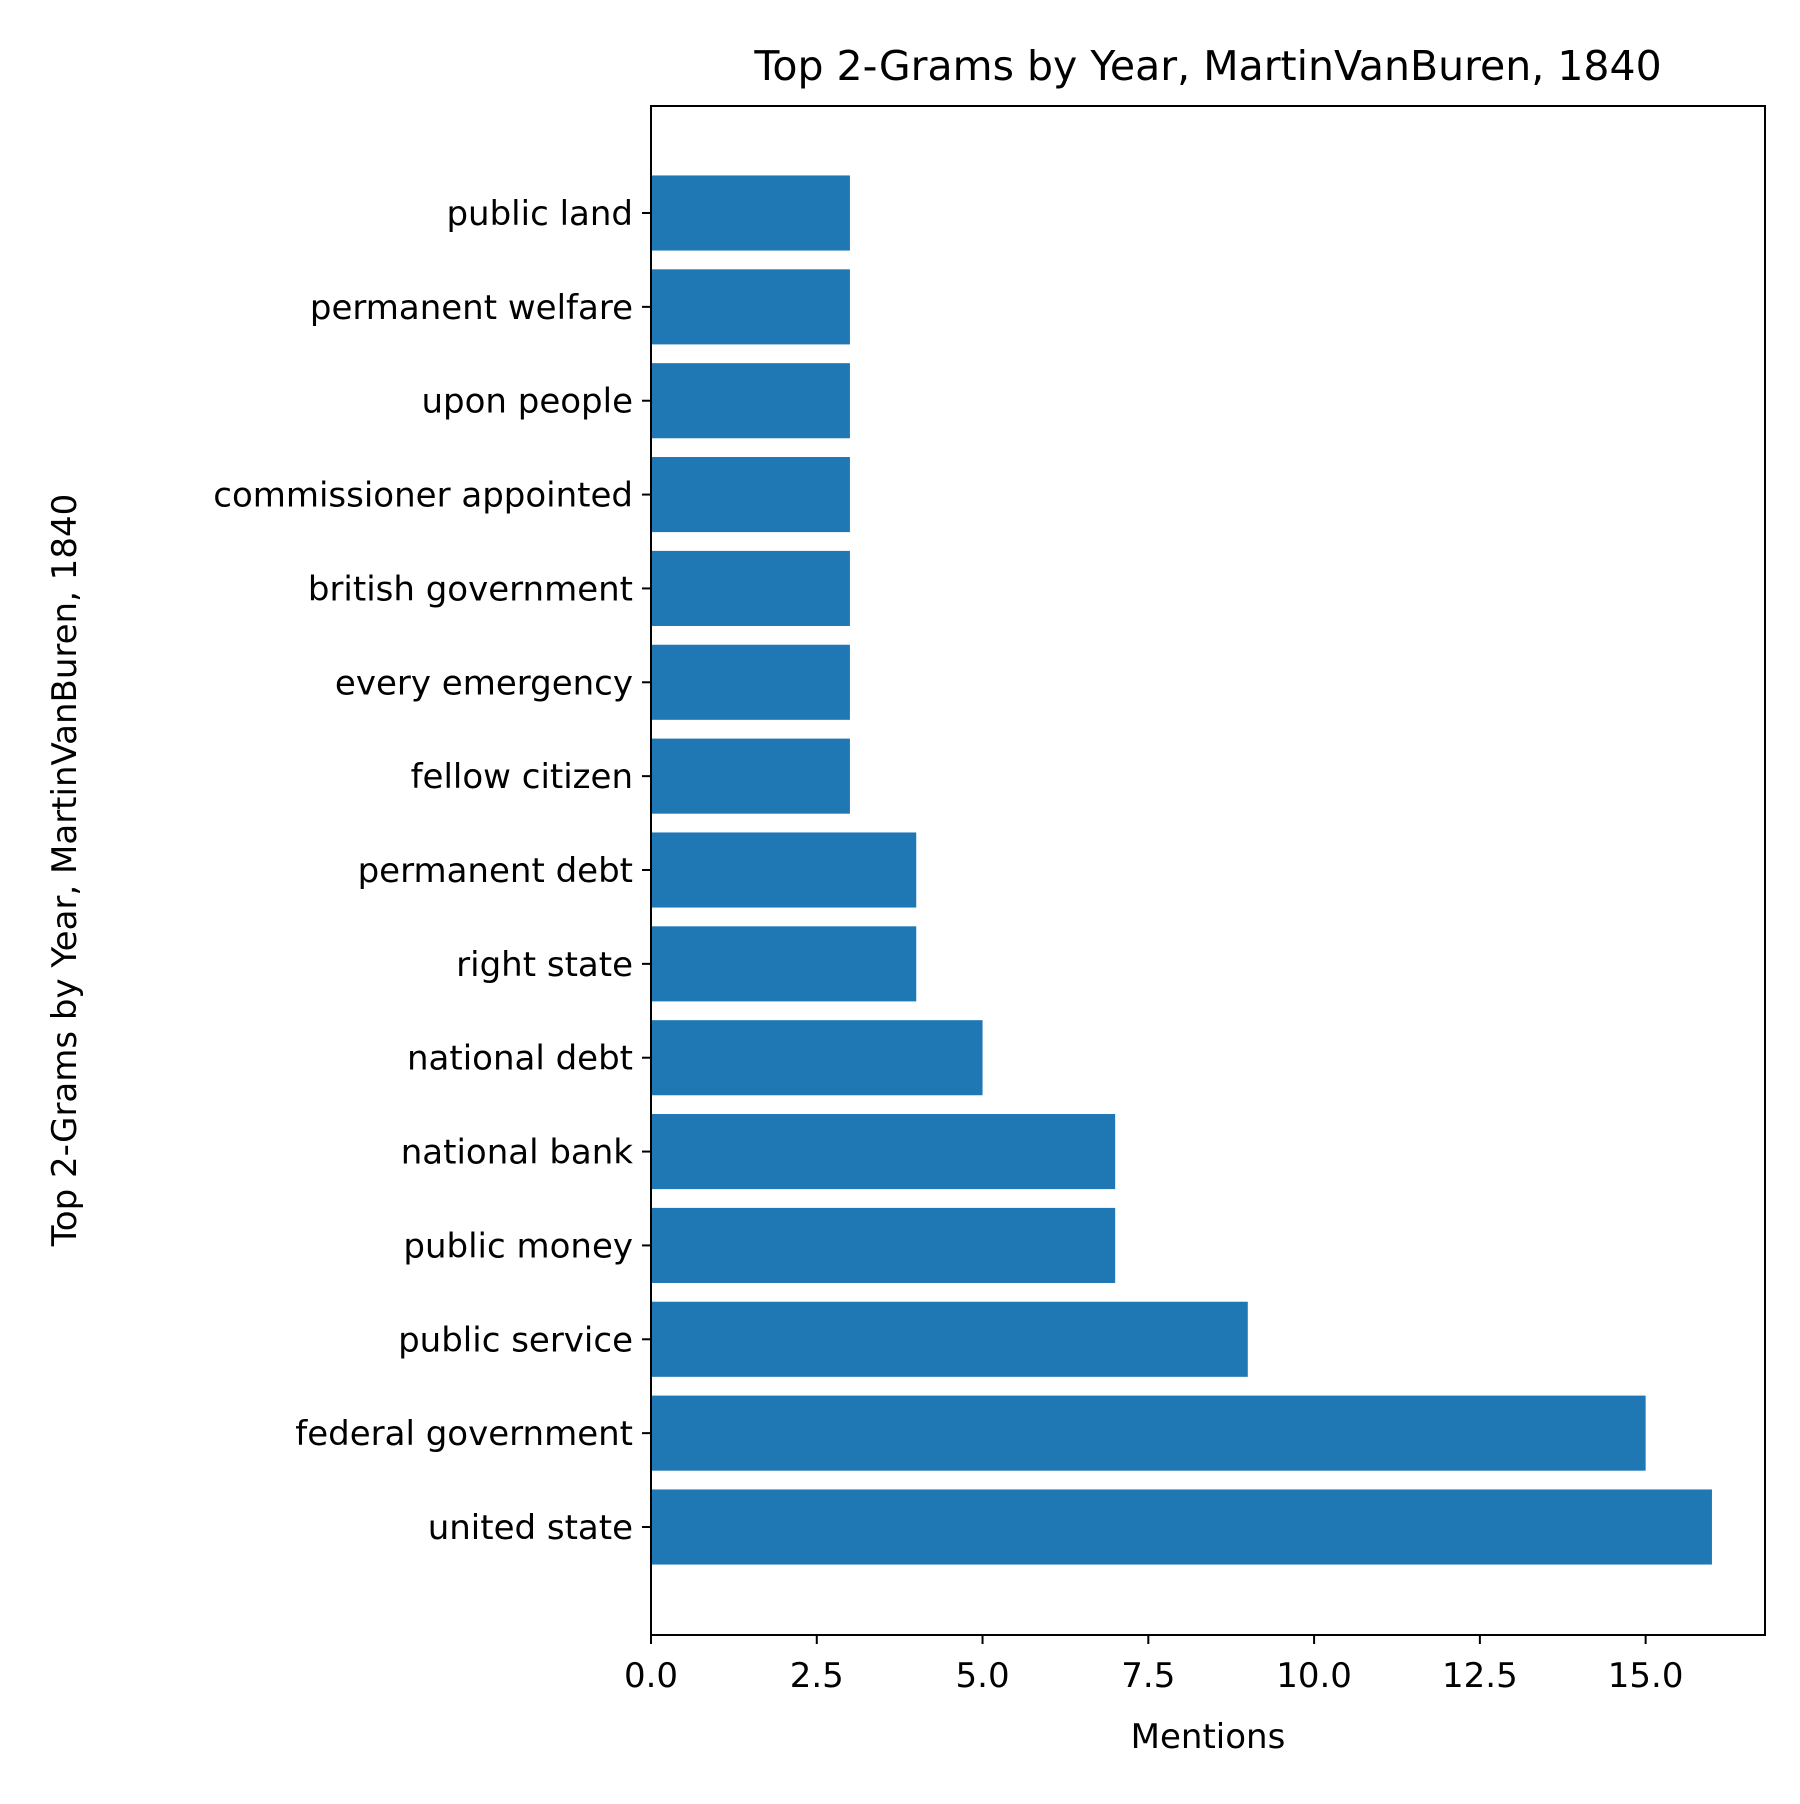 The height and width of the screenshot is (1804, 1800). What do you see at coordinates (750, 682) in the screenshot?
I see `bar-every-emergency` at bounding box center [750, 682].